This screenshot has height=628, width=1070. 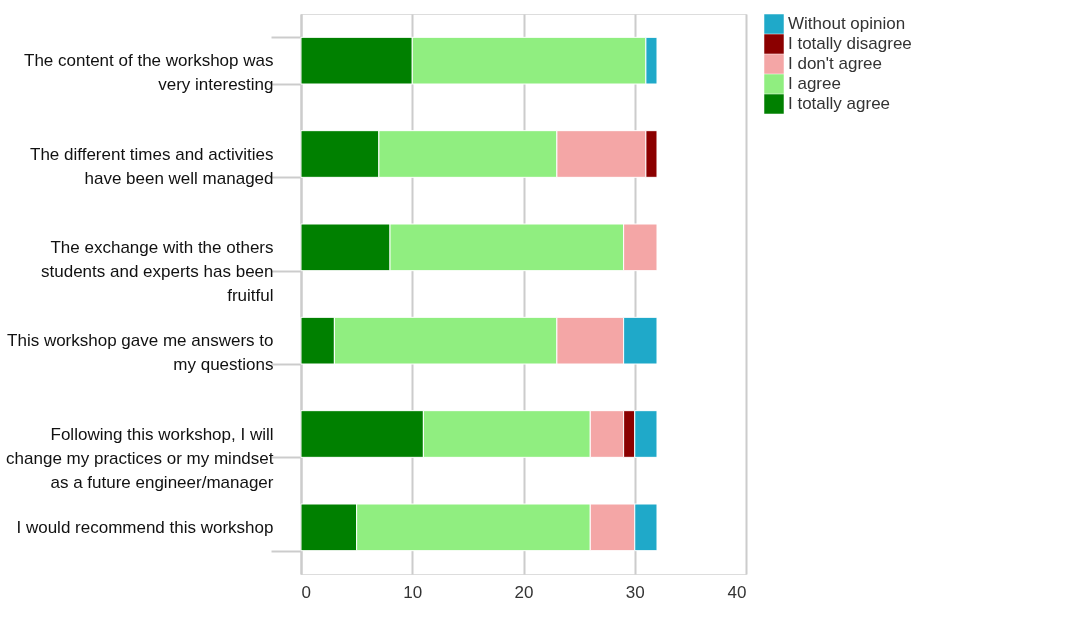 What do you see at coordinates (835, 63) in the screenshot?
I see `legend-label: I don't agree` at bounding box center [835, 63].